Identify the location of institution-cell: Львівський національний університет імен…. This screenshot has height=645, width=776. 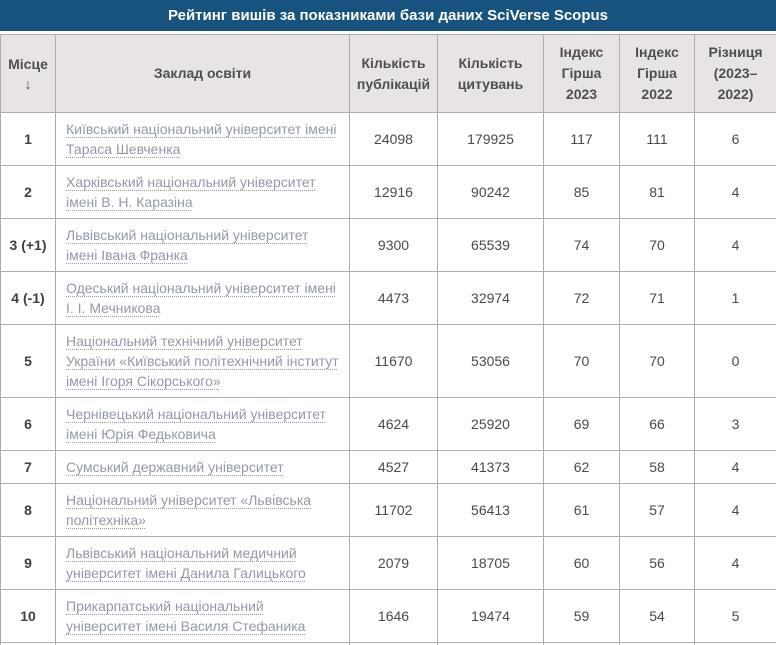
(202, 245).